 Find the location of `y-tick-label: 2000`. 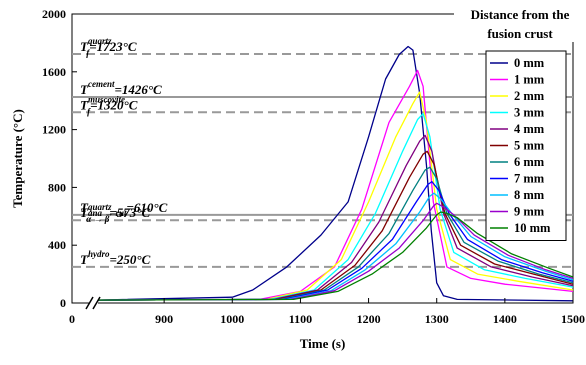

y-tick-label: 2000 is located at coordinates (54, 14).